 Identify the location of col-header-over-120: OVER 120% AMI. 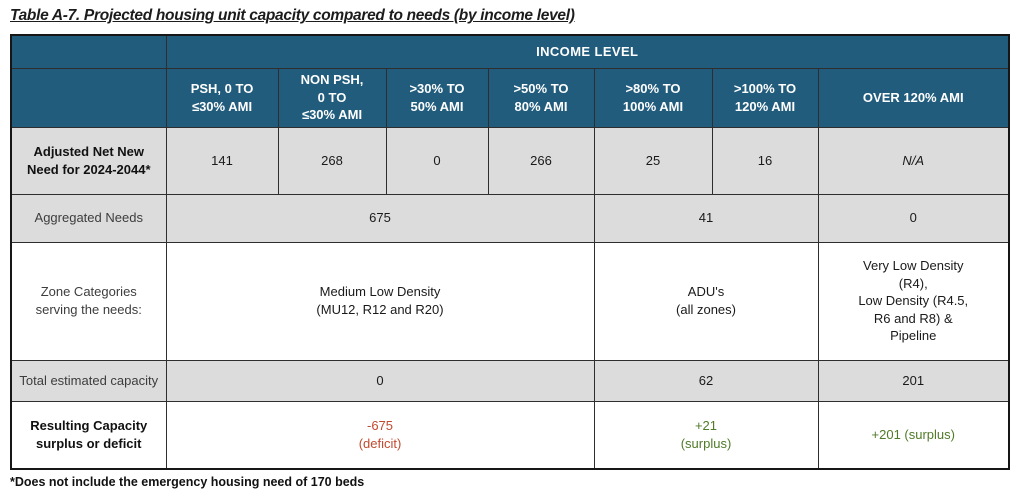
(913, 97).